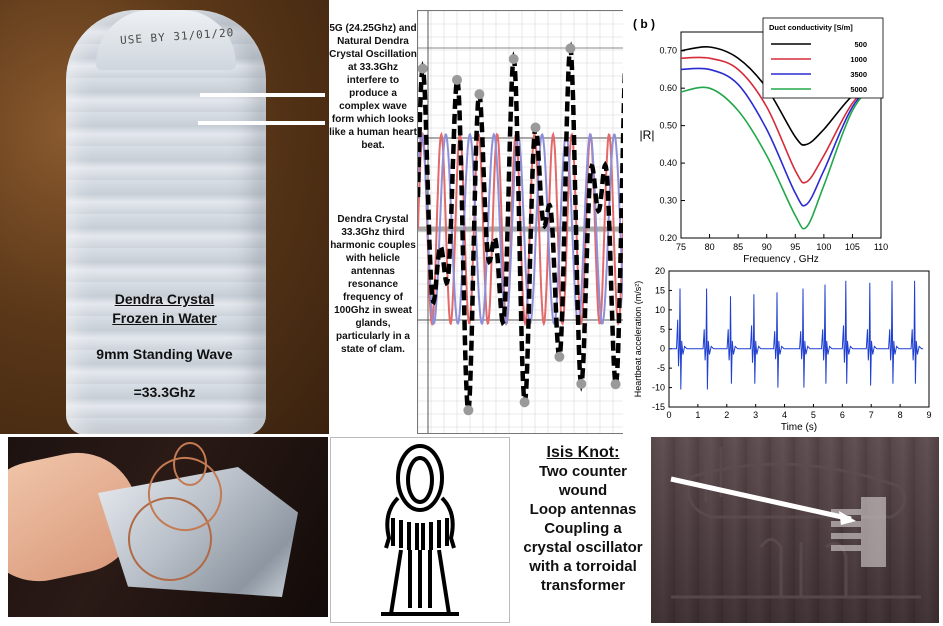 This screenshot has width=943, height=626. I want to click on heartbeat-series, so click(796, 335).